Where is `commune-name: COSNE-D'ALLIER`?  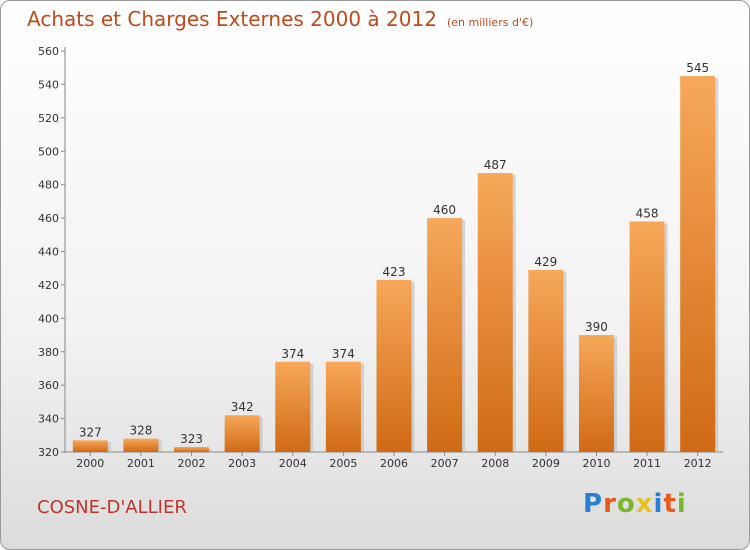
commune-name: COSNE-D'ALLIER is located at coordinates (112, 507).